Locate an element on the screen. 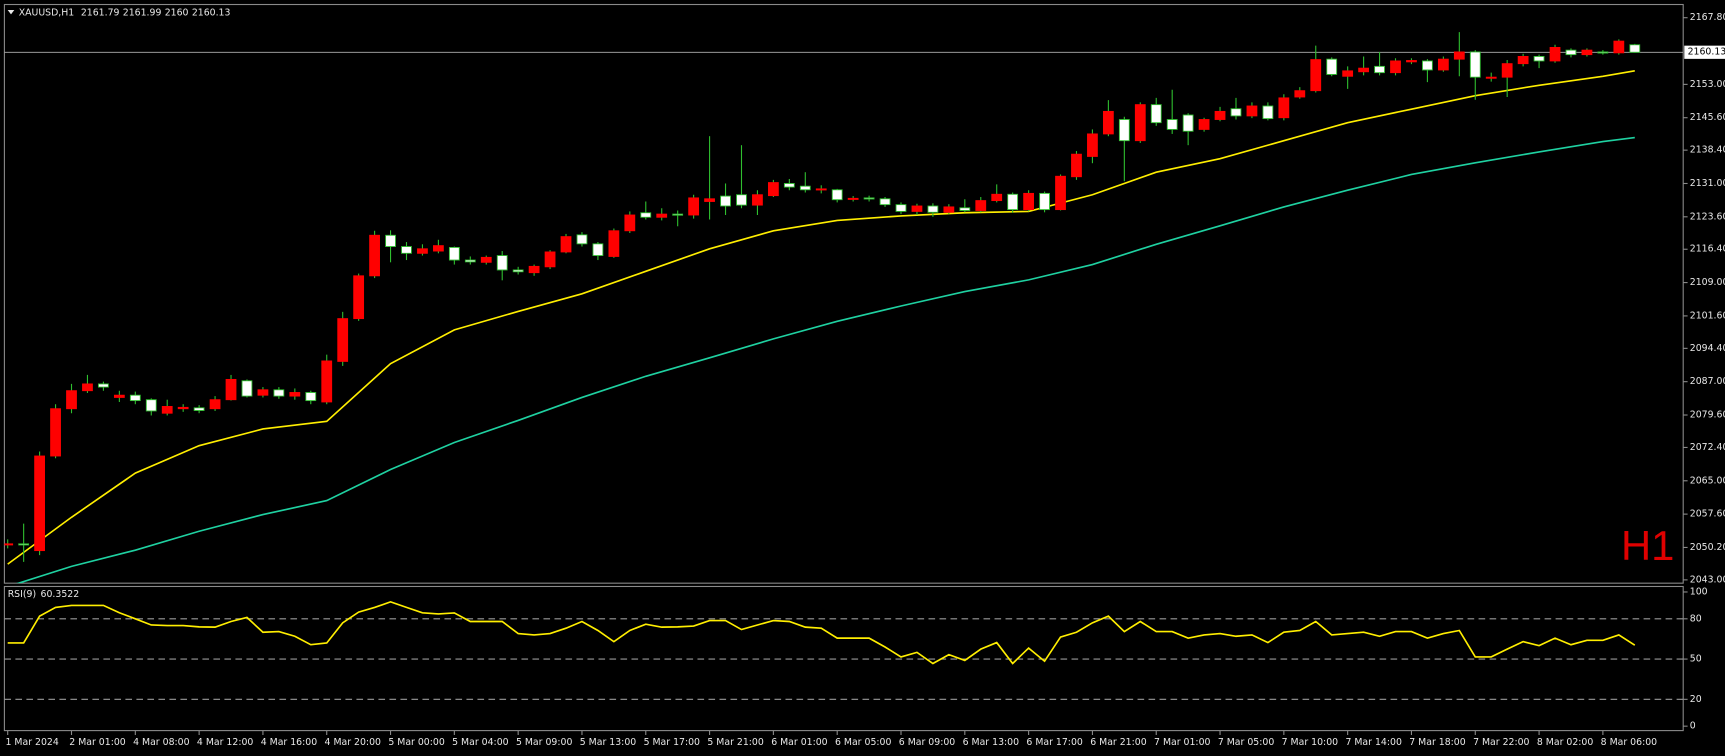 This screenshot has height=756, width=1725. y-tick-label: 2131.00 is located at coordinates (1707, 183).